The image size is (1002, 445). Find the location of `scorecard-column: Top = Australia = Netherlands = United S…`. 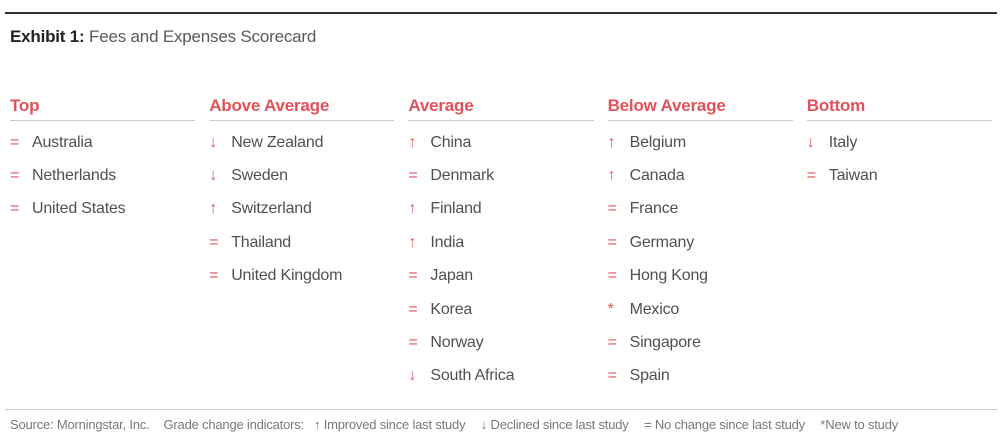

scorecard-column: Top = Australia = Netherlands = United S… is located at coordinates (103, 244).